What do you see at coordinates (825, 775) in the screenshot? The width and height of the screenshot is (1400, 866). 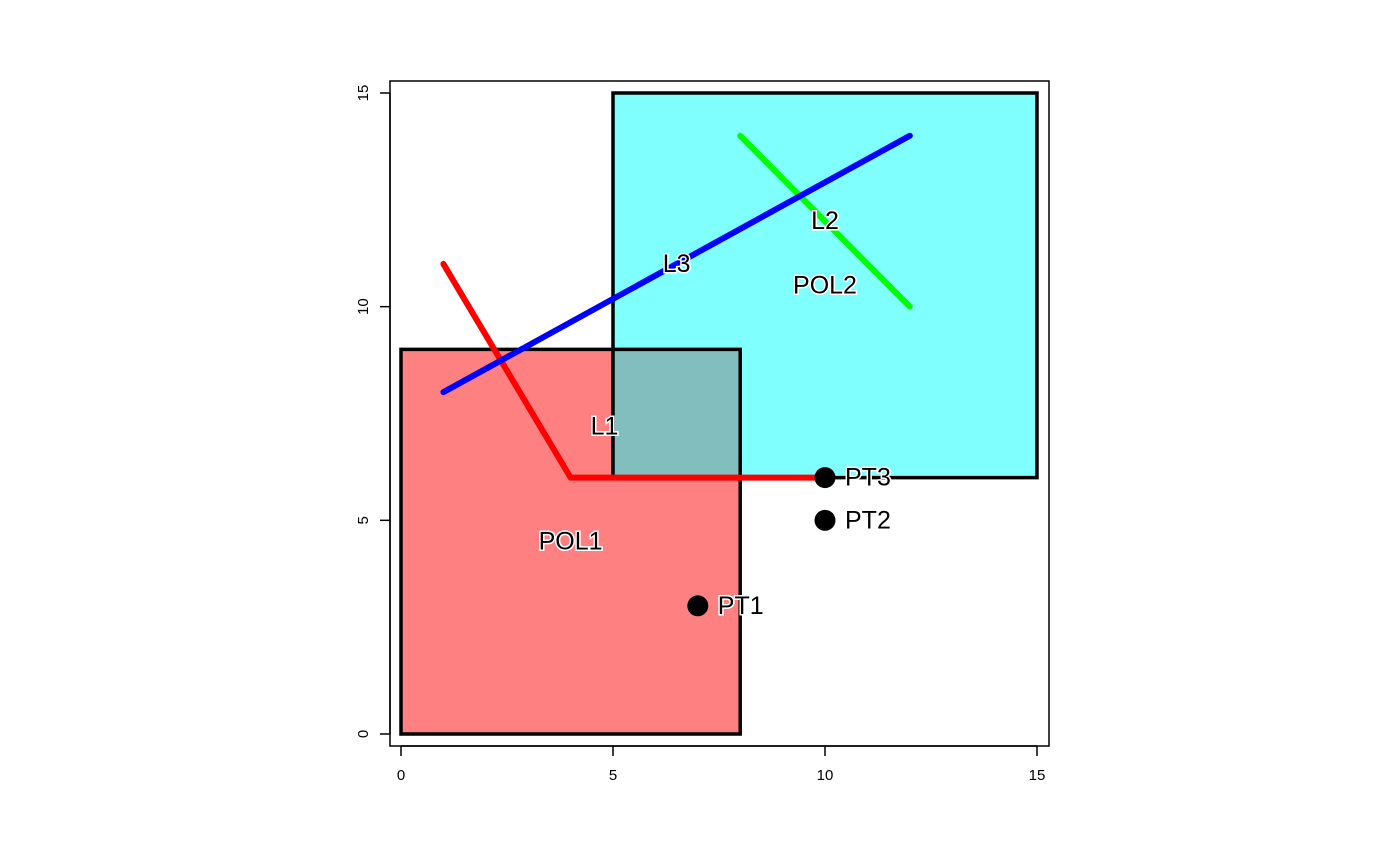 I see `x-tick-label: 10` at bounding box center [825, 775].